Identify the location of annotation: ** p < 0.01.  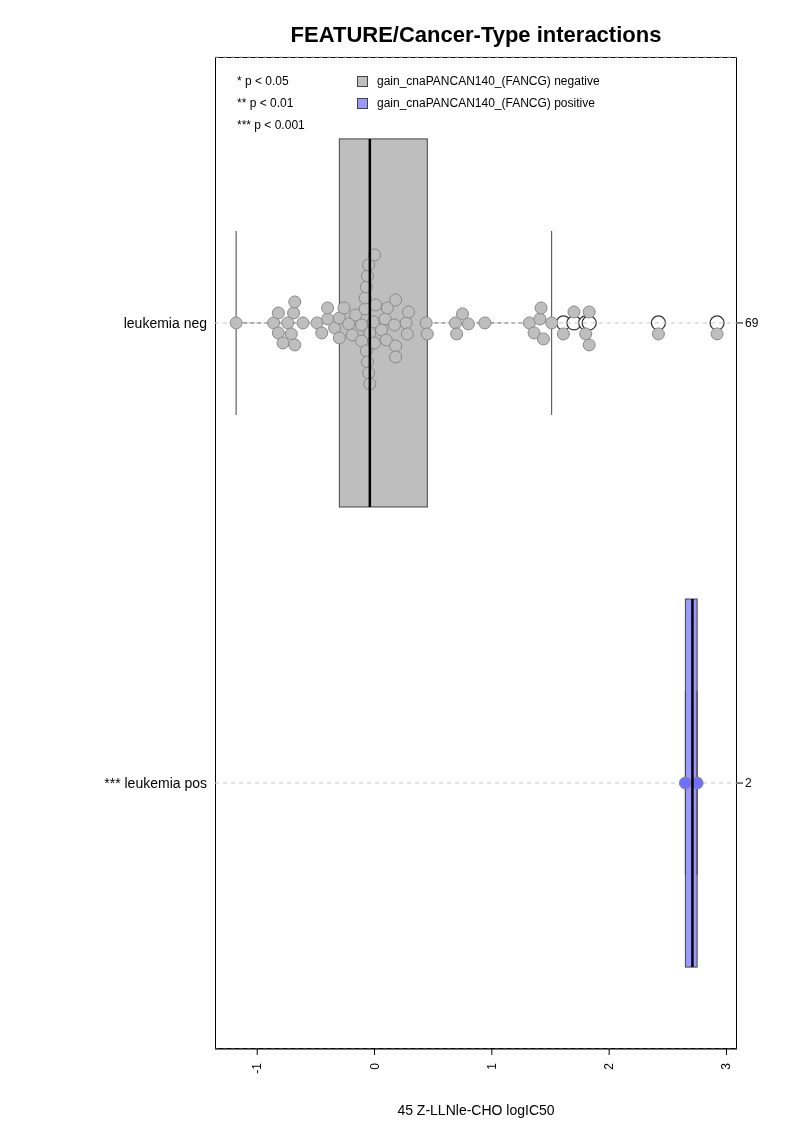
(266, 103).